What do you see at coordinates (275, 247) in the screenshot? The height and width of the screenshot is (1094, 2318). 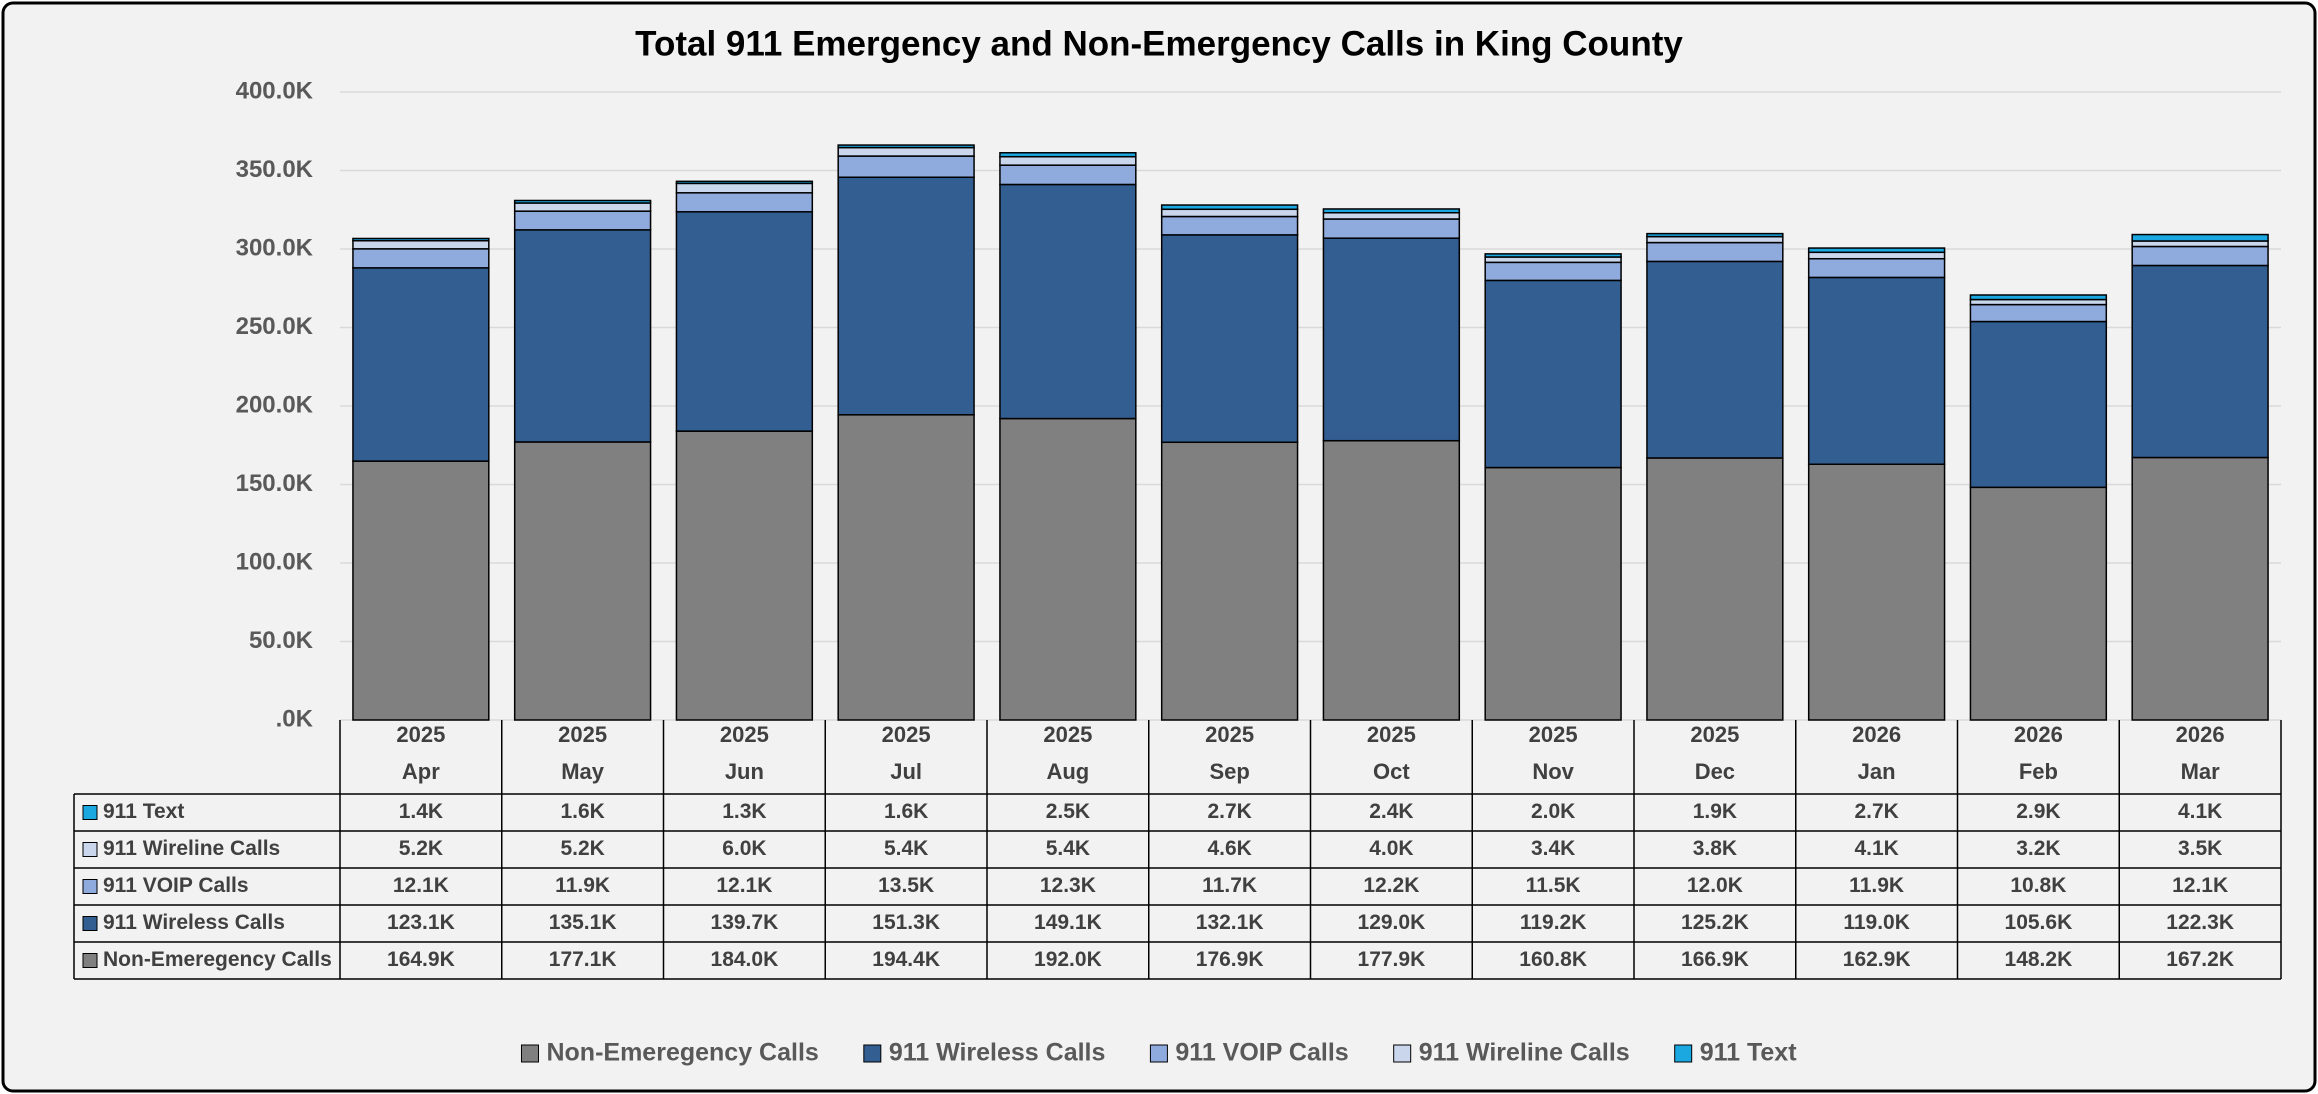 I see `y-tick-label: 300.0K` at bounding box center [275, 247].